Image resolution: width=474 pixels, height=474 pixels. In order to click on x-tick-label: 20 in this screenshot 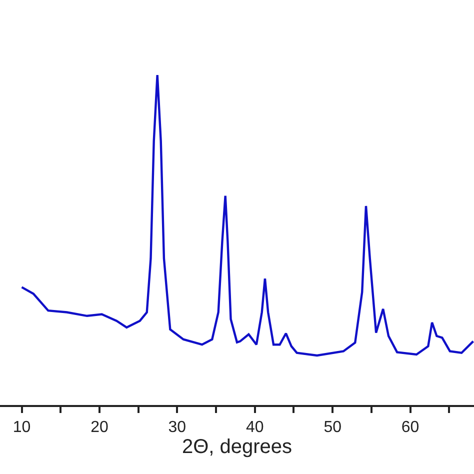, I will do `click(99, 427)`.